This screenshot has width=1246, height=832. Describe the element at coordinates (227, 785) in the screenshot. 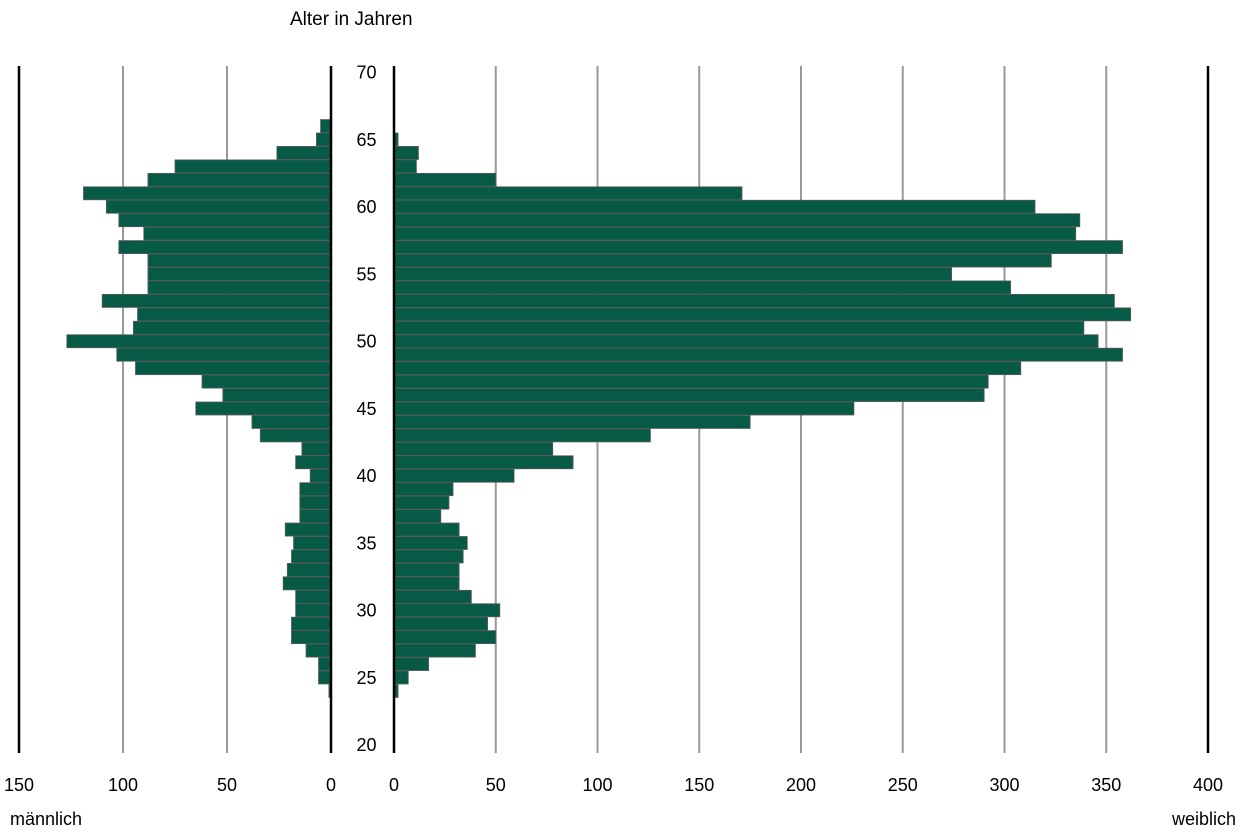

I see `left-tick-label-50: 50` at that location.